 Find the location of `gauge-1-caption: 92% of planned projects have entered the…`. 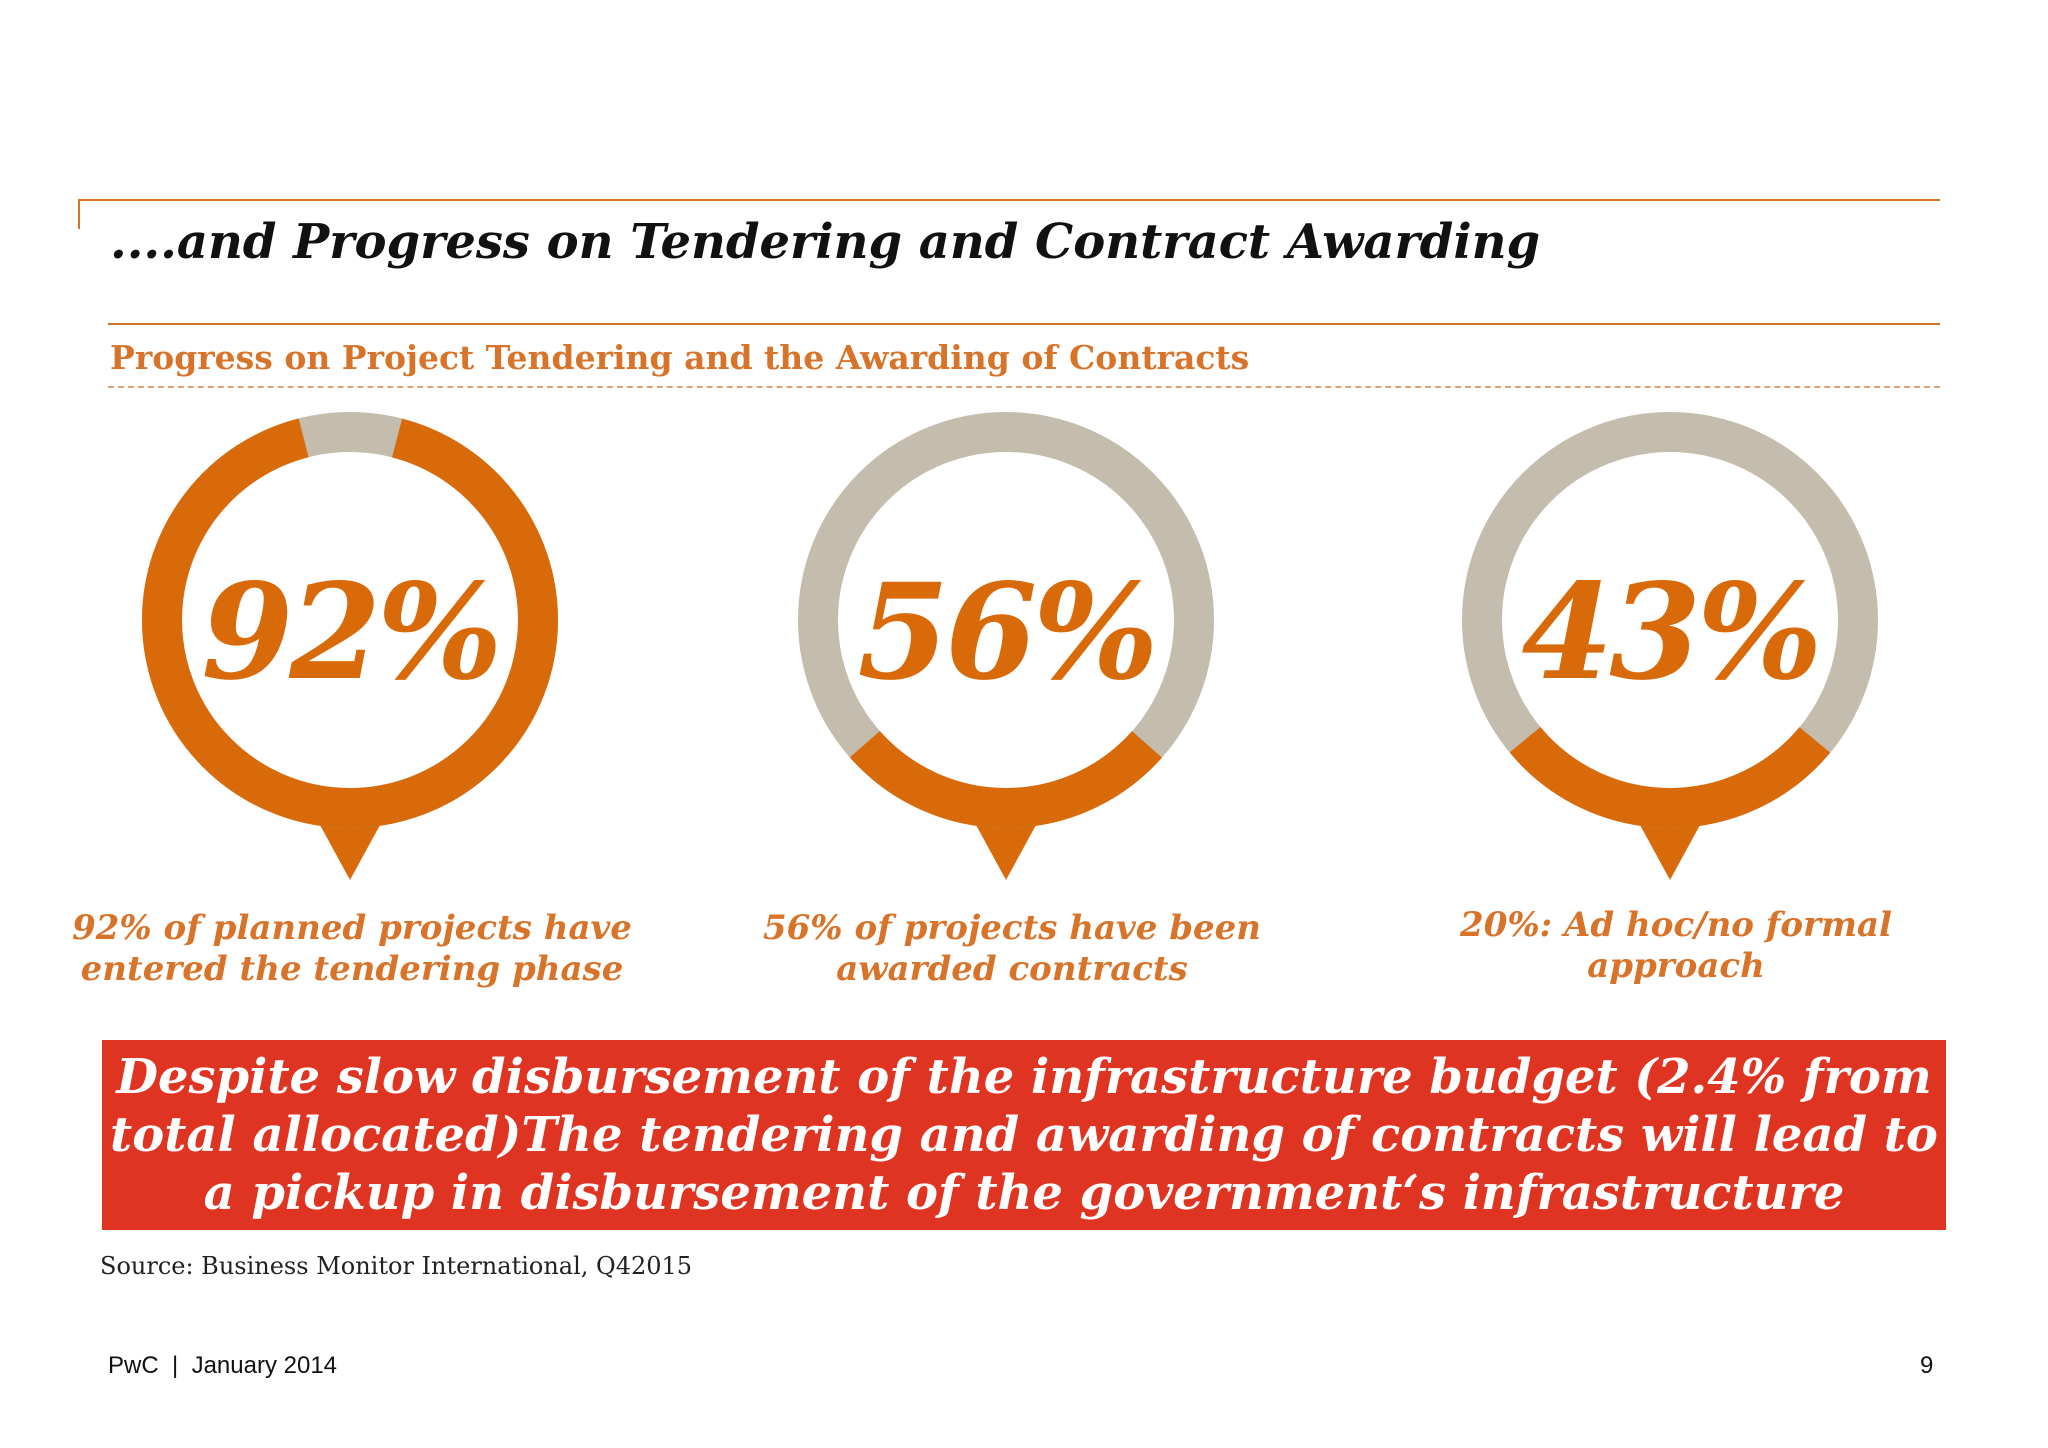

gauge-1-caption: 92% of planned projects have entered the… is located at coordinates (352, 948).